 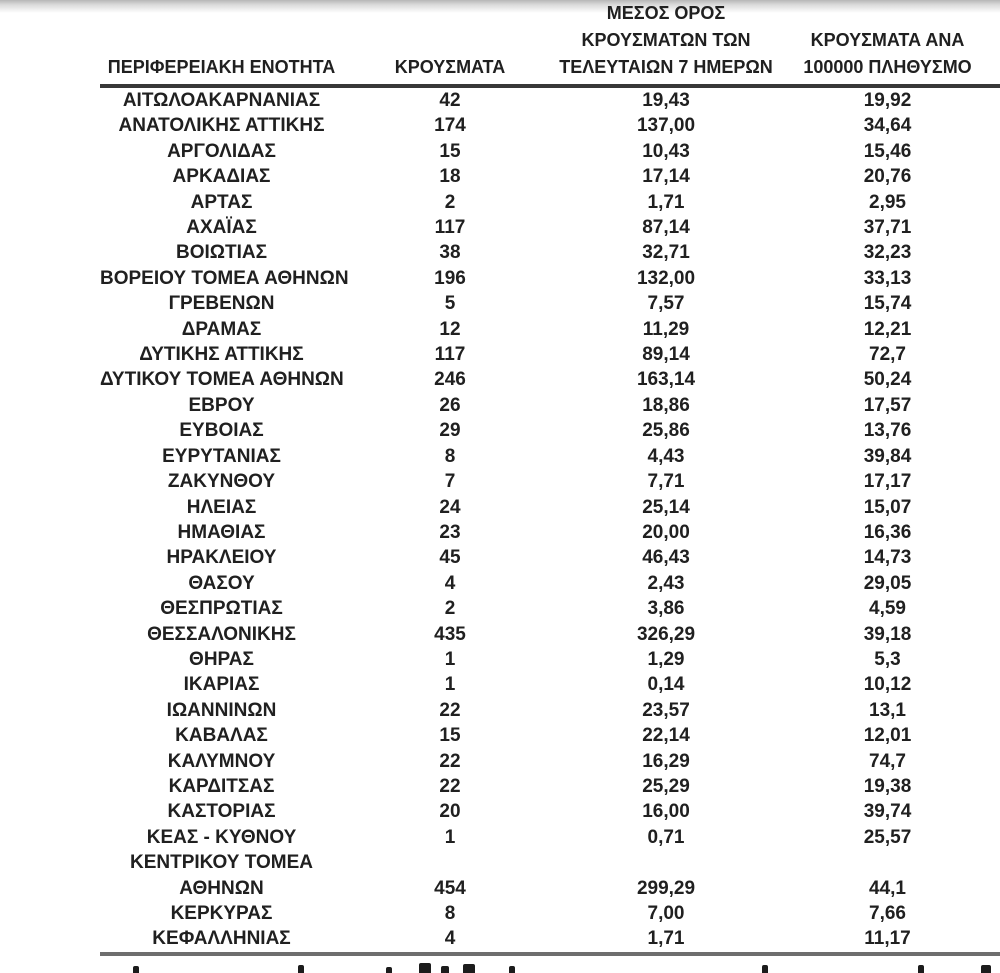 What do you see at coordinates (222, 380) in the screenshot?
I see `region-name: ΔΥΤΙΚΟΥ ΤΟΜΕΑ ΑΘΗΝΩΝ` at bounding box center [222, 380].